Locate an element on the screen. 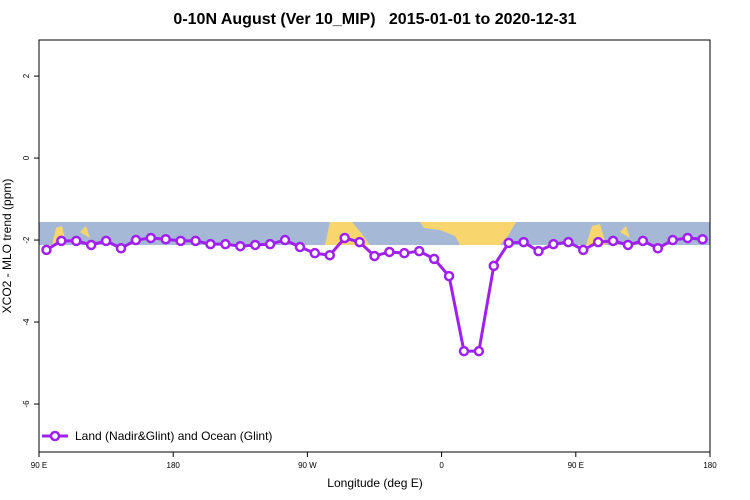 The width and height of the screenshot is (750, 500). y-tick-label: -4 is located at coordinates (26, 322).